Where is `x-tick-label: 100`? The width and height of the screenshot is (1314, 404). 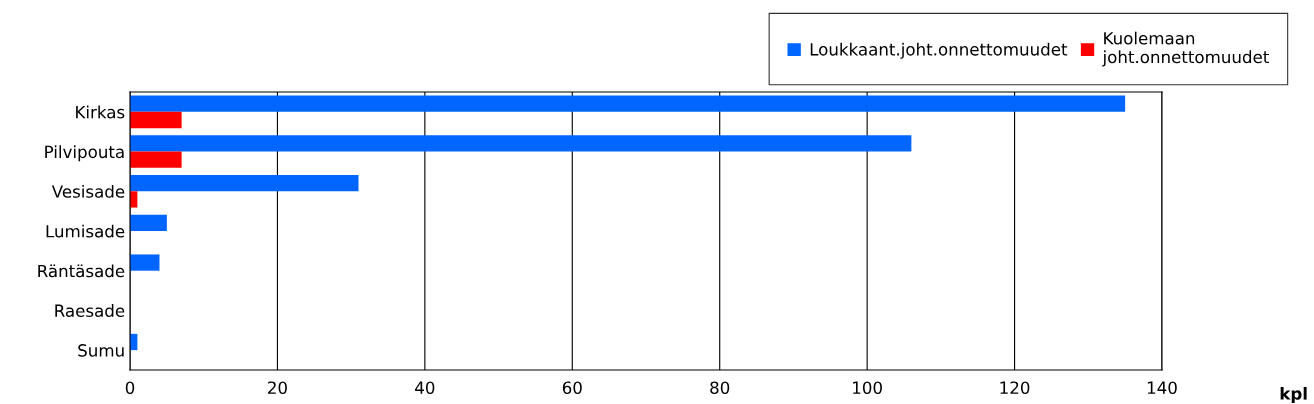 x-tick-label: 100 is located at coordinates (867, 388).